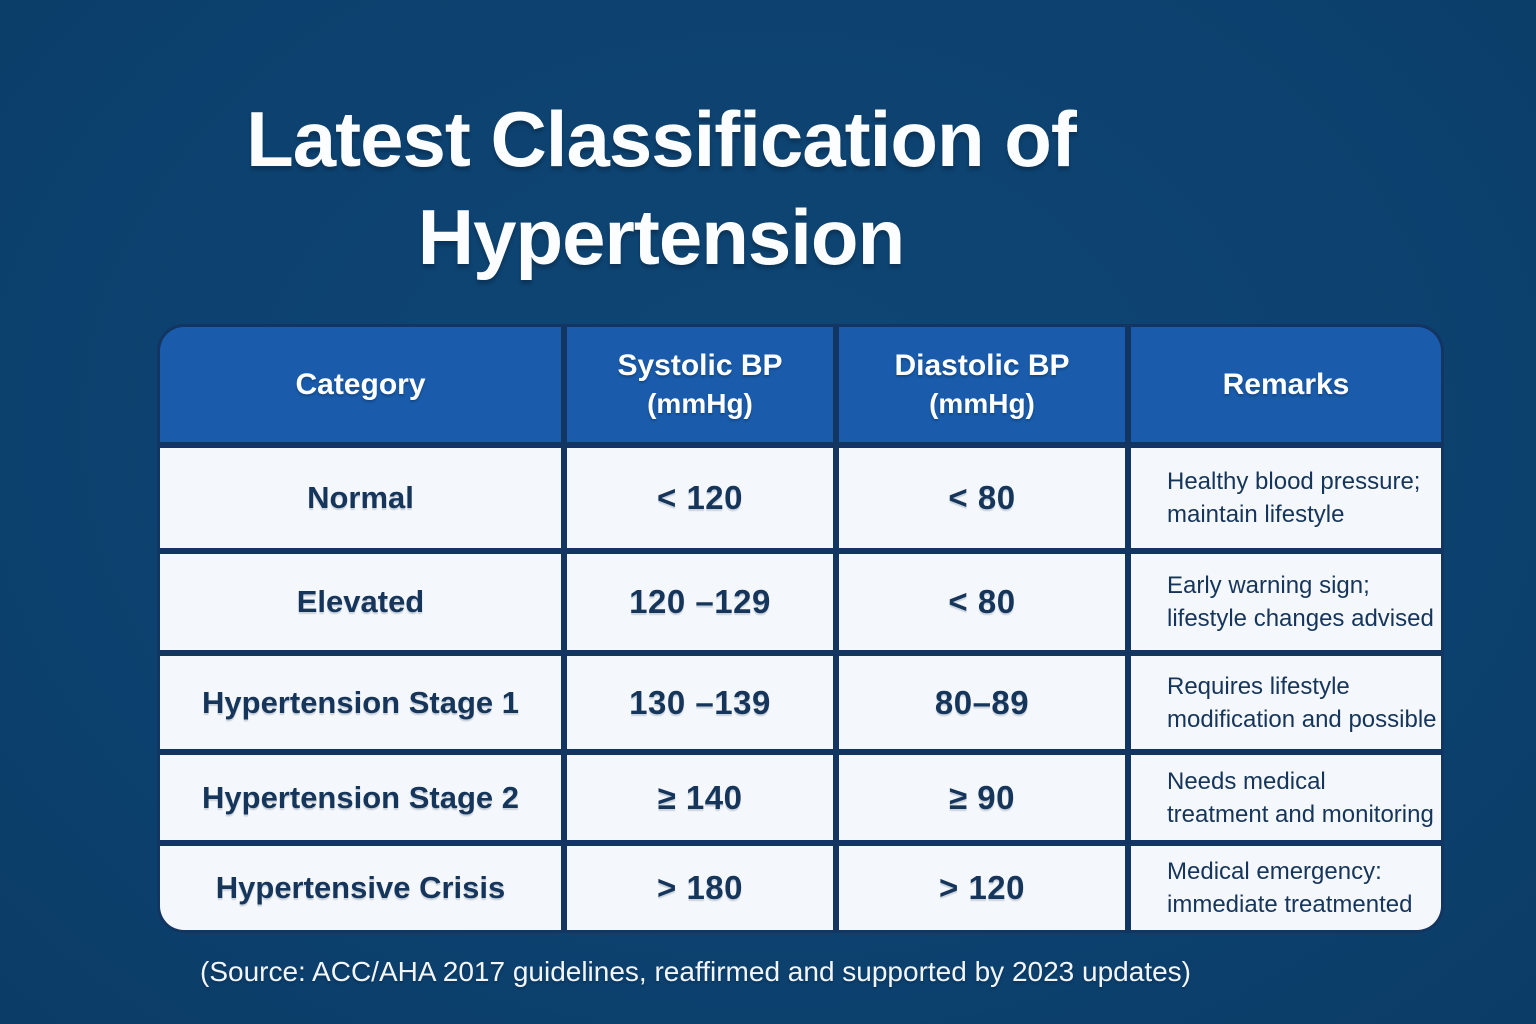  I want to click on header-cell-systolic: Systolic BP (mmHg), so click(700, 384).